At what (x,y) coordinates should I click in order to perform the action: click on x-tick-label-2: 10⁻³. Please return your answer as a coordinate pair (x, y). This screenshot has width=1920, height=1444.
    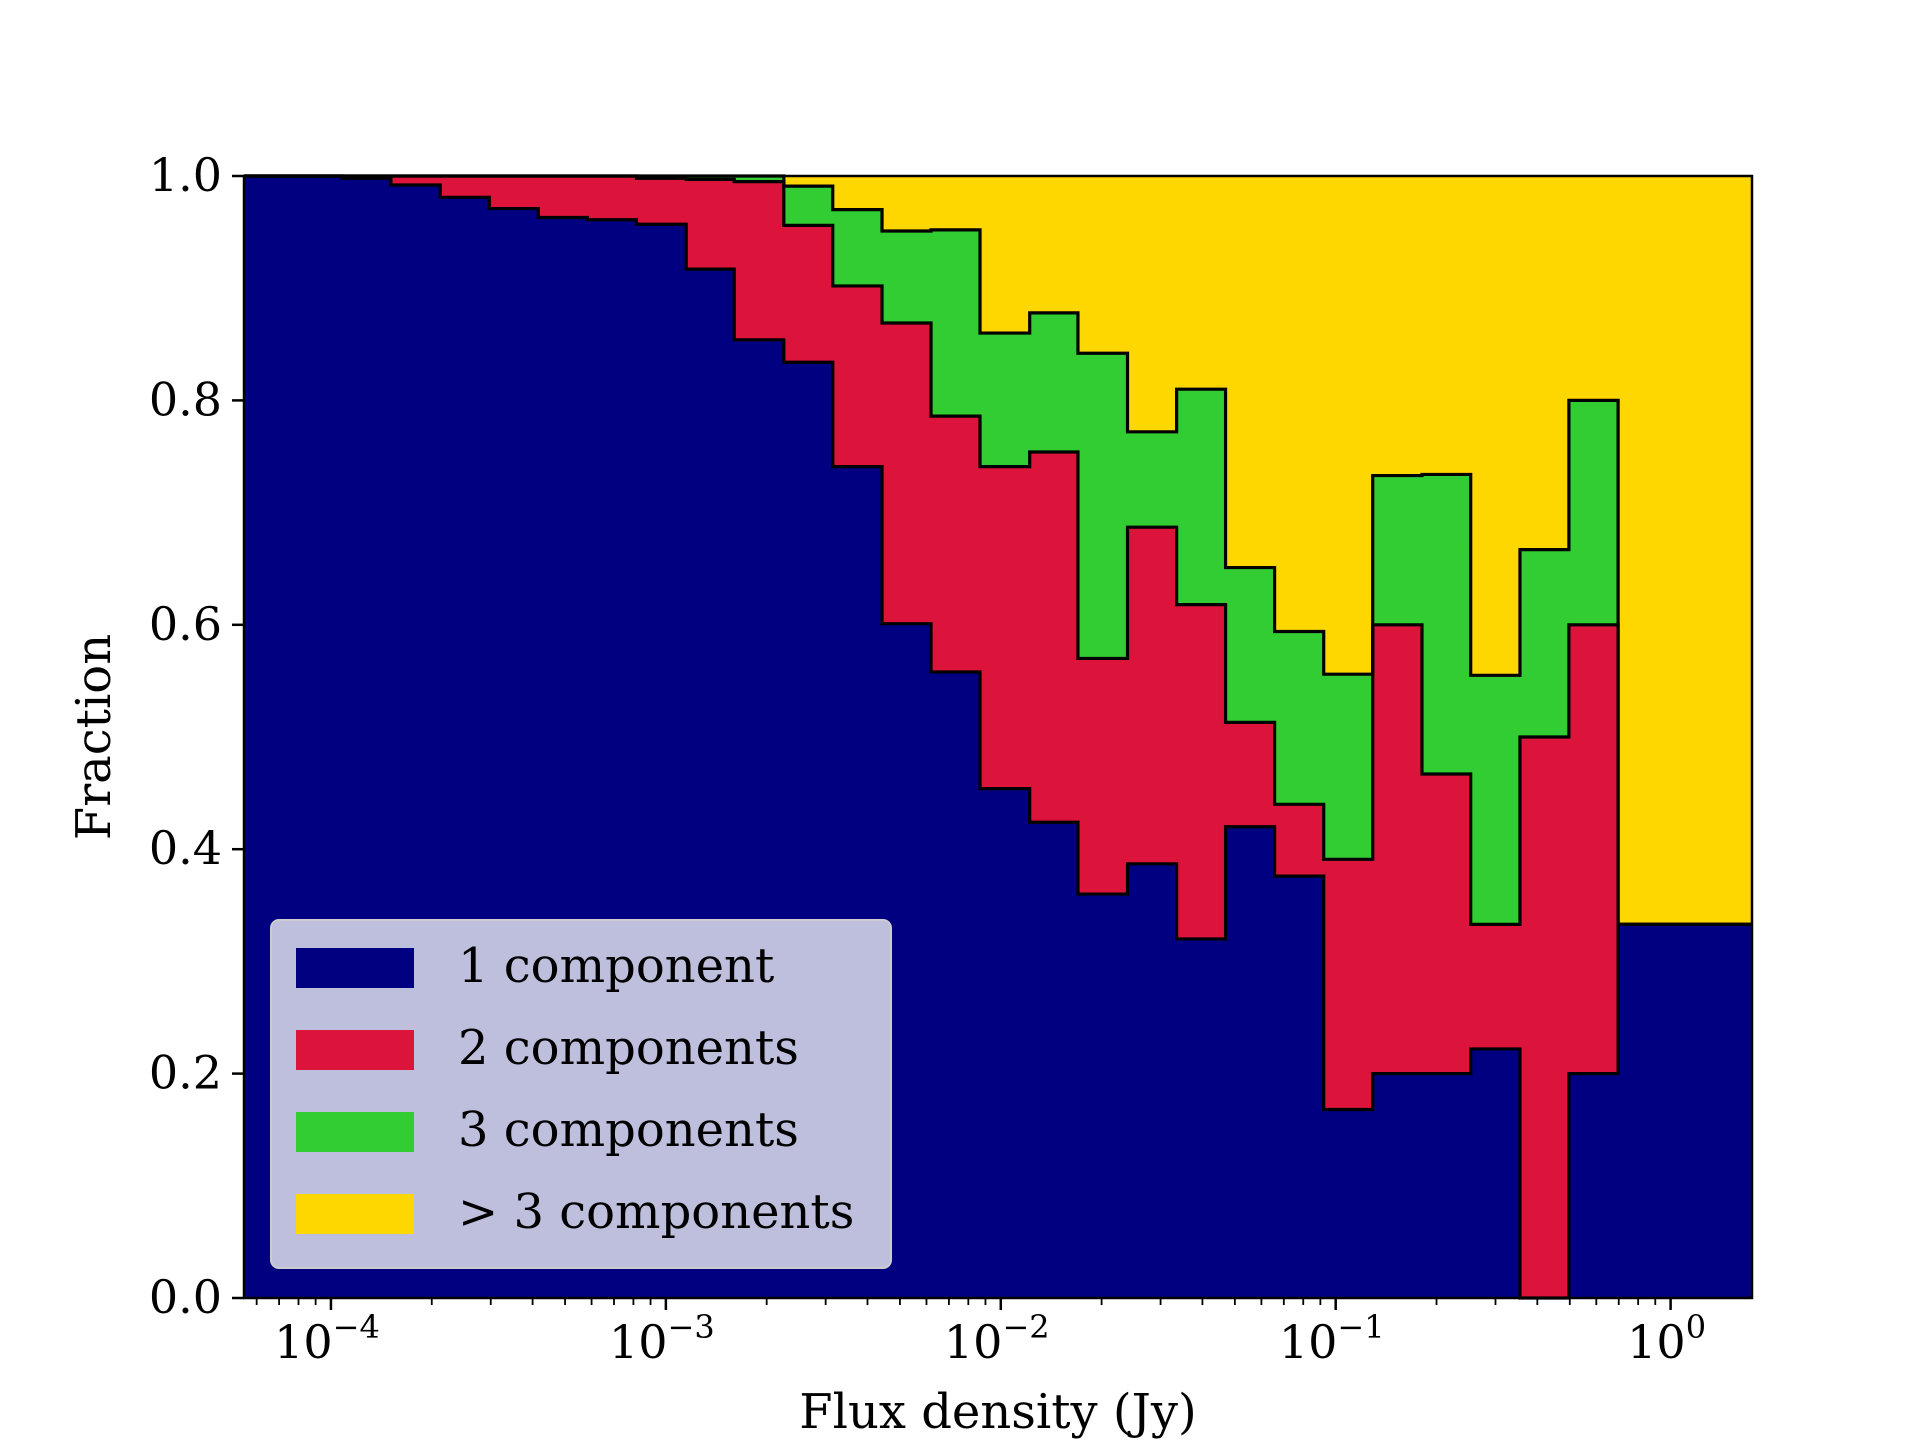
    Looking at the image, I should click on (662, 1338).